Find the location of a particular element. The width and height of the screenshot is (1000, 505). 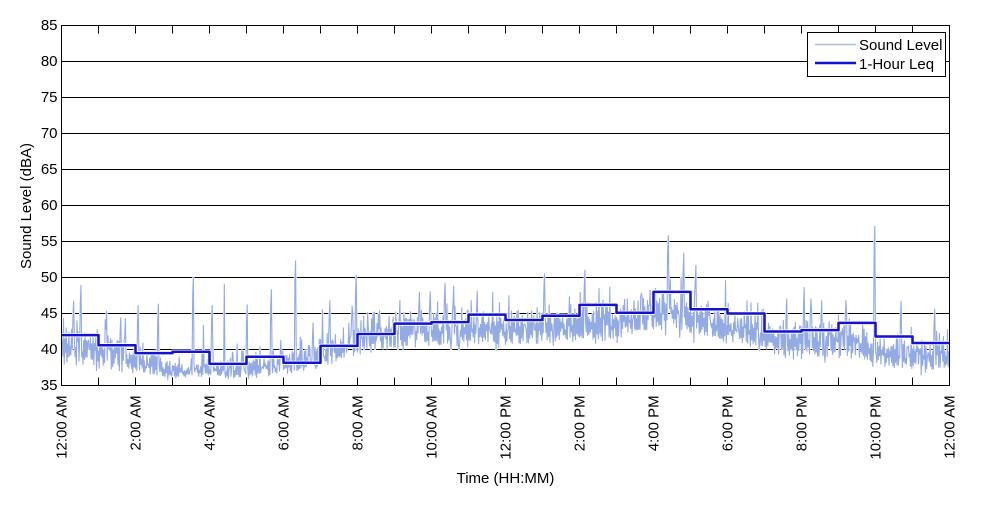

svg-text: Sound Level (dBA) is located at coordinates (26, 206).